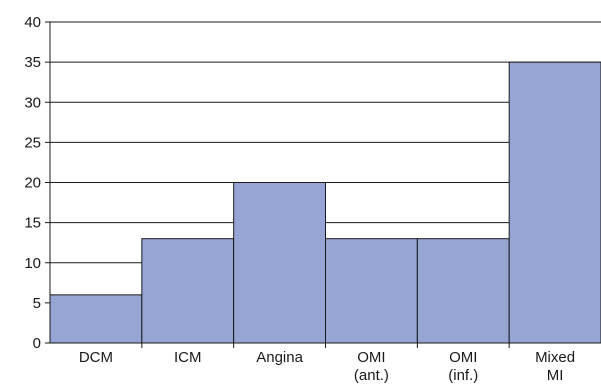  Describe the element at coordinates (188, 357) in the screenshot. I see `x-category-label: ICM` at that location.